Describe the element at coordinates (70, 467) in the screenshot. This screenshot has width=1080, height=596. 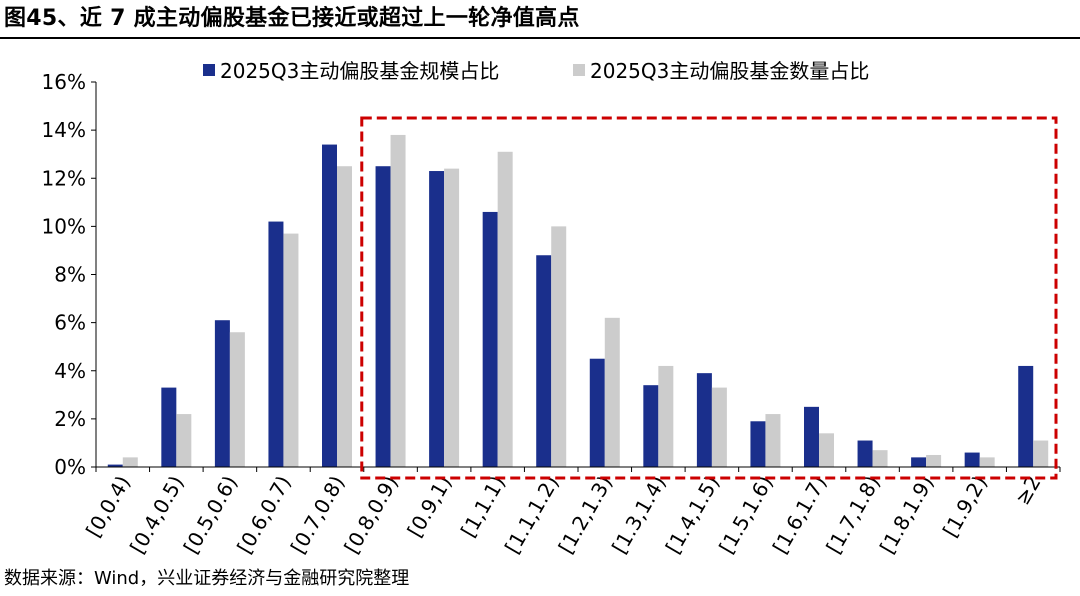
I see `y-tick-label: 0%` at that location.